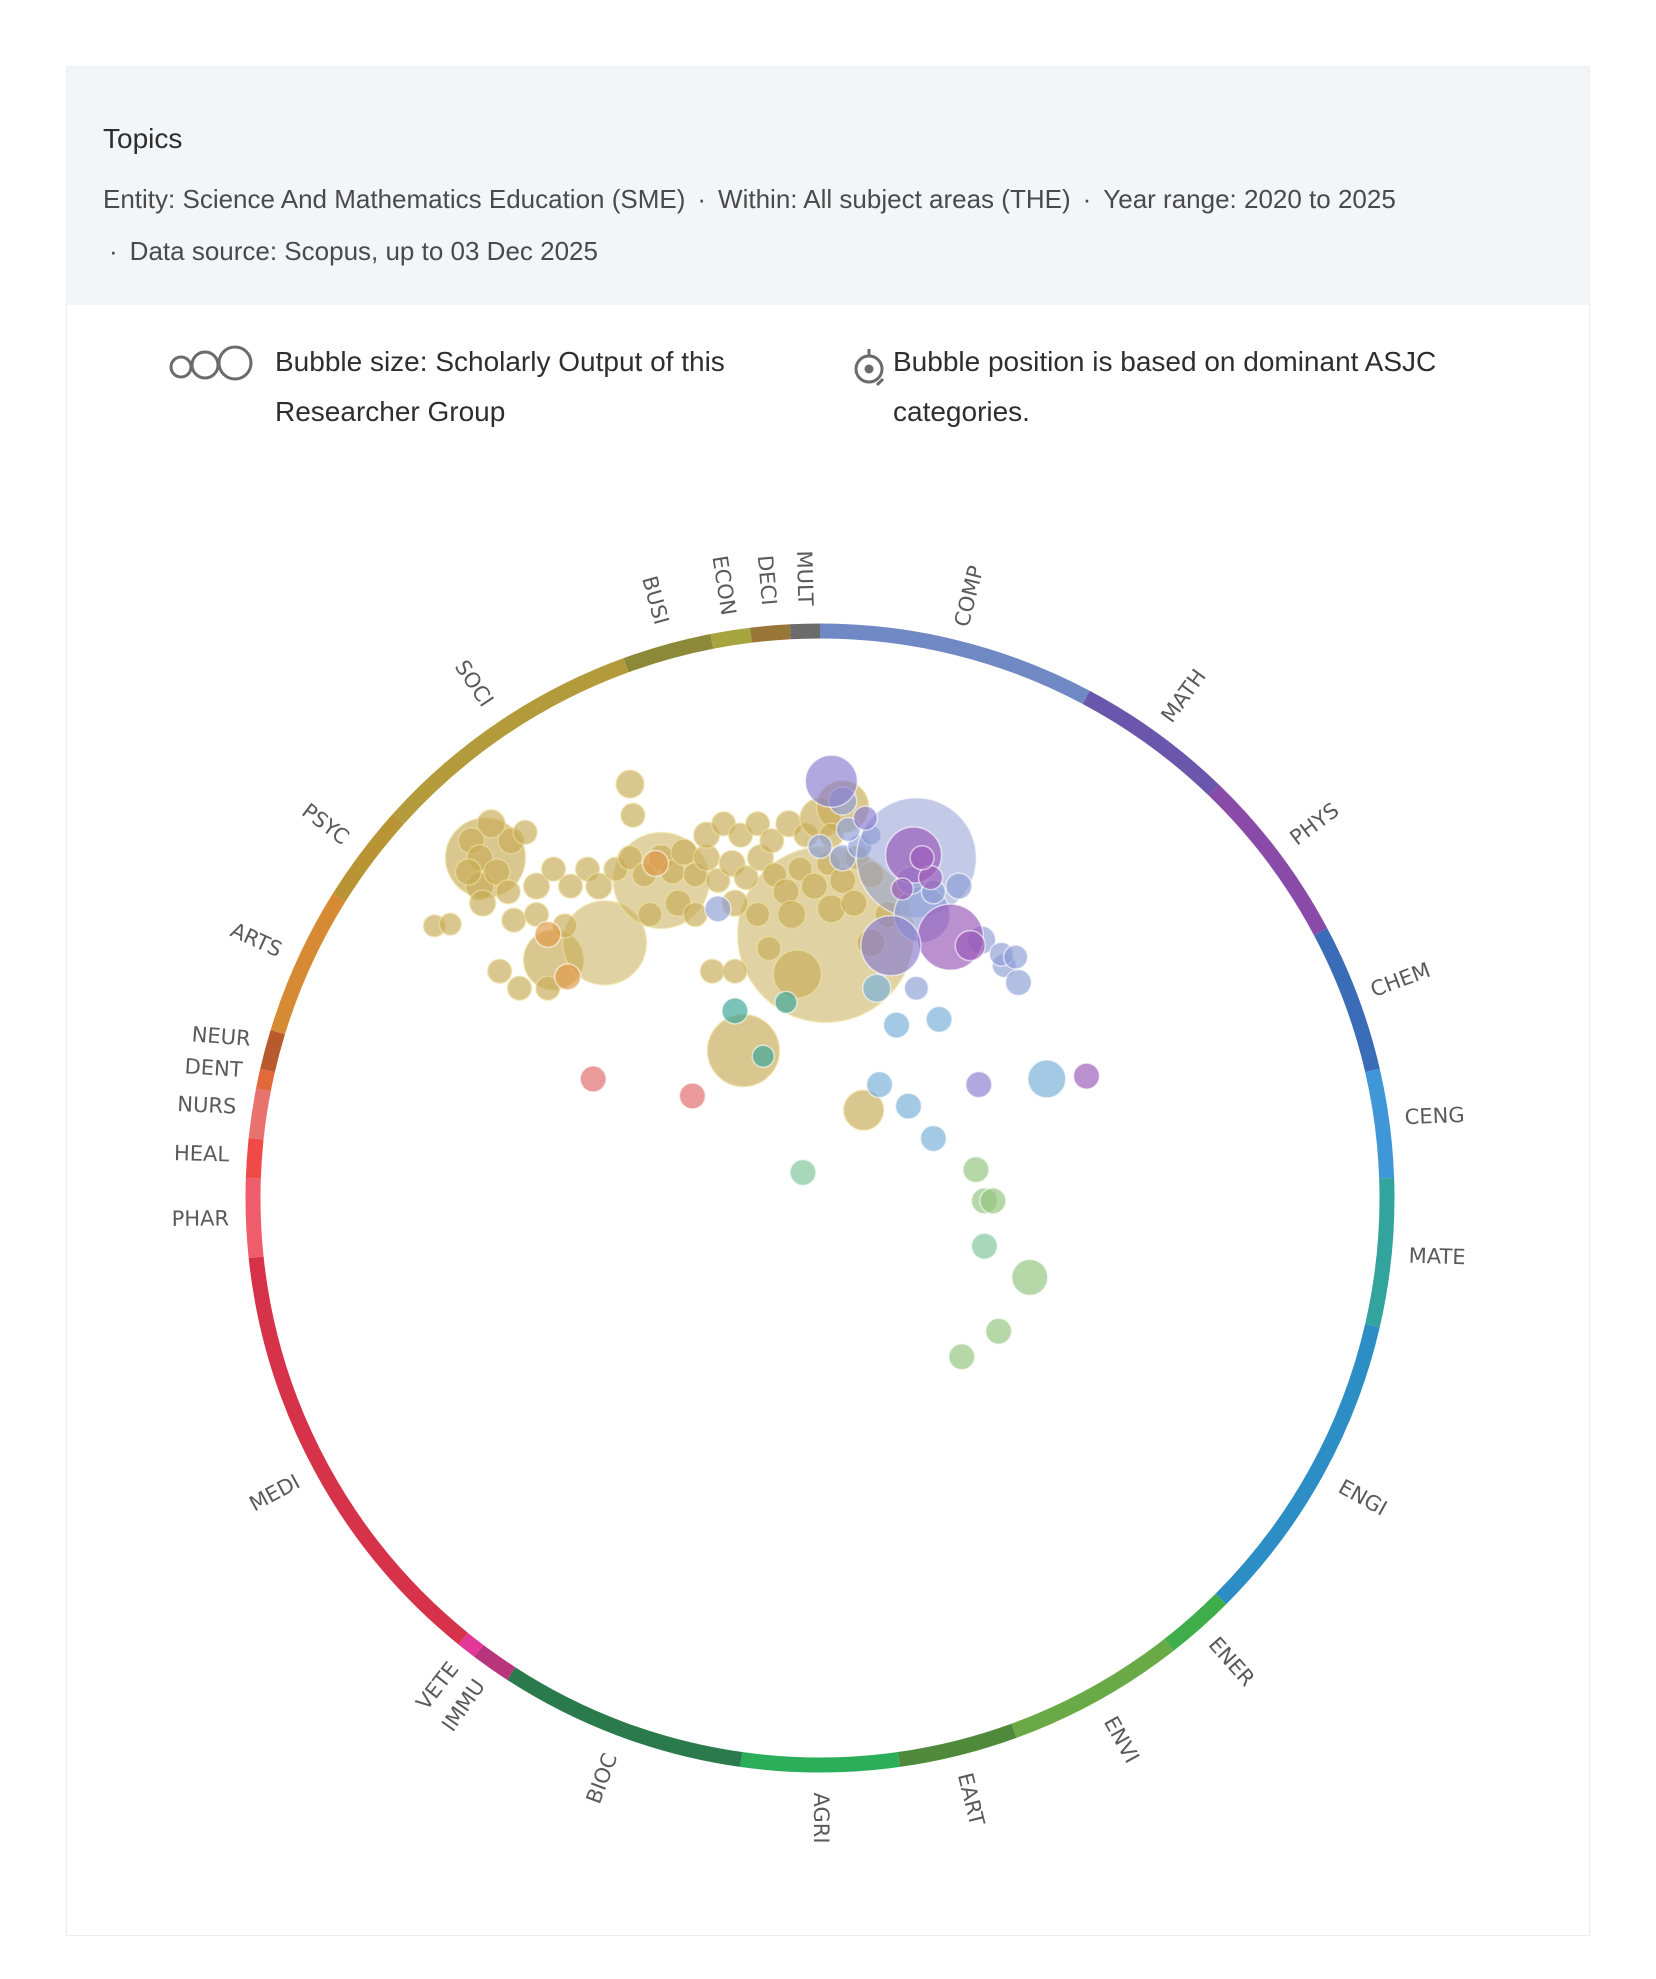 The image size is (1656, 1979). I want to click on ring-segment-deci, so click(770, 633).